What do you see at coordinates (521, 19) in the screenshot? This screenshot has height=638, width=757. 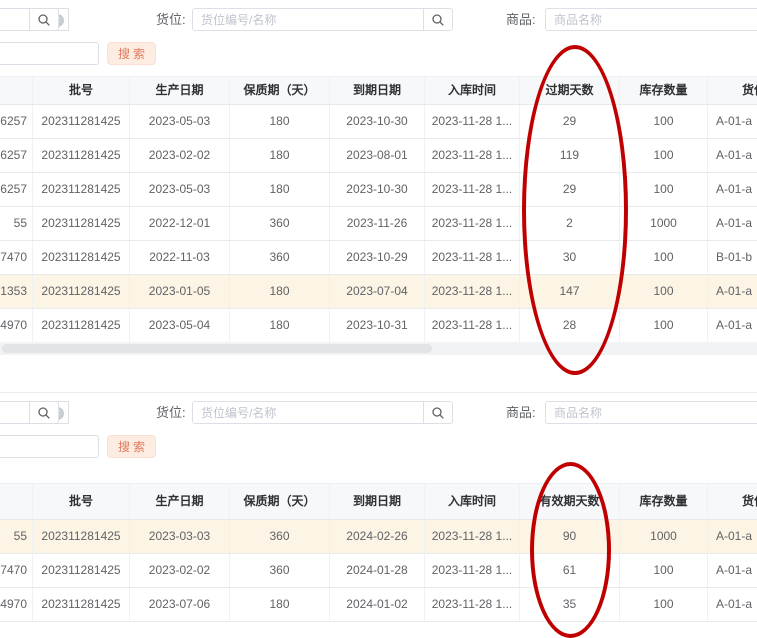 I see `product-label: 商品:` at bounding box center [521, 19].